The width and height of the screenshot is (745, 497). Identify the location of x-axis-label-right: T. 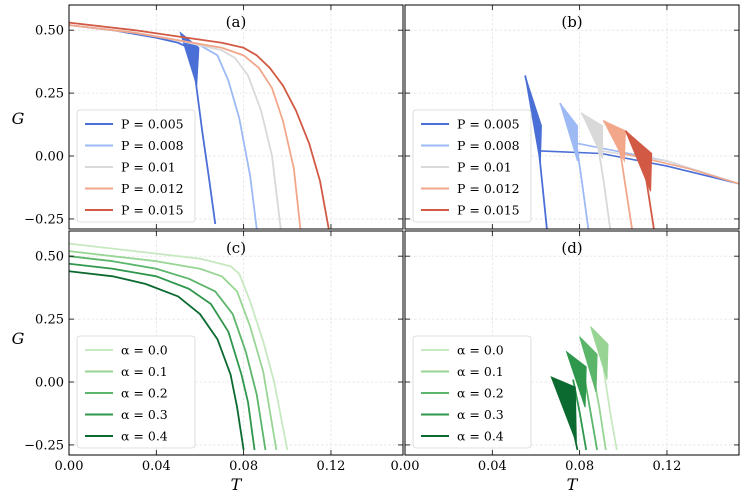
(573, 484).